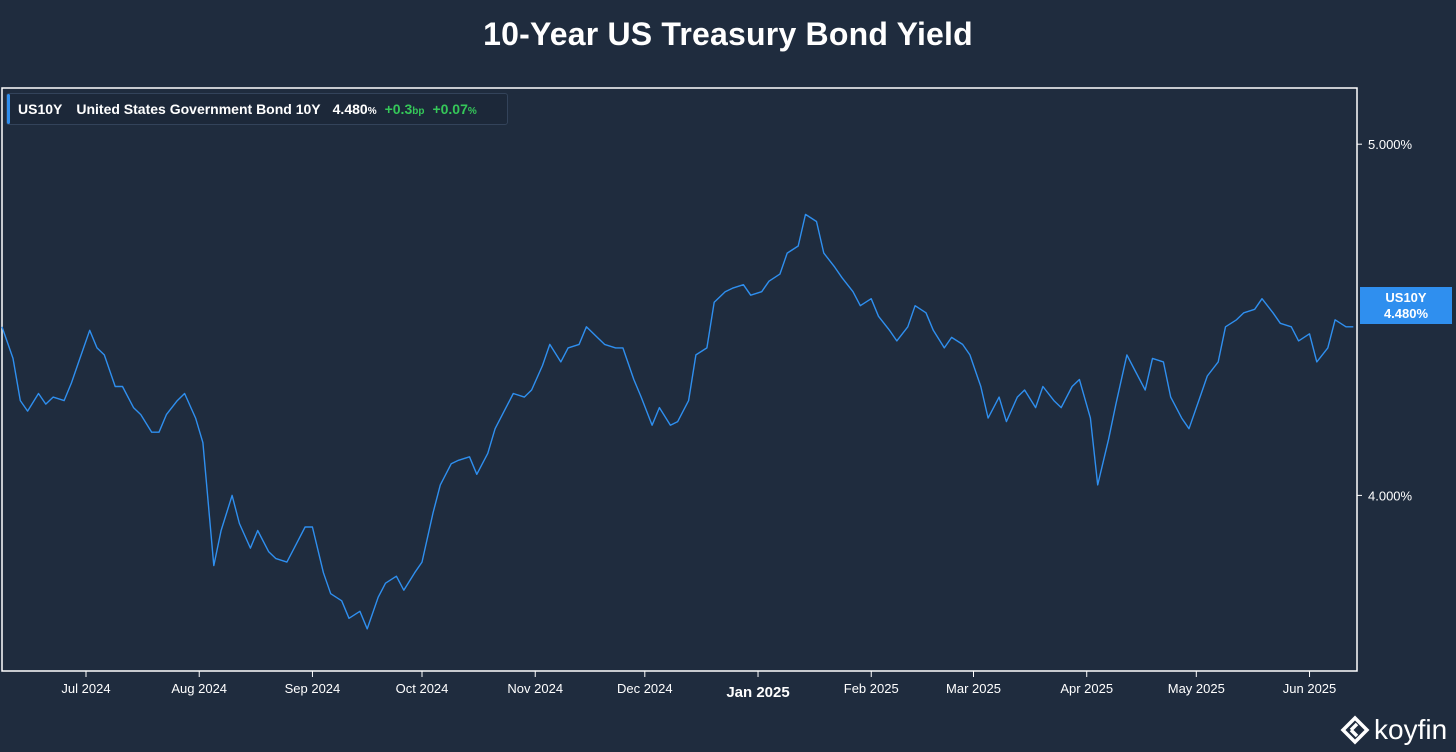  I want to click on legend-value-unit: %, so click(372, 111).